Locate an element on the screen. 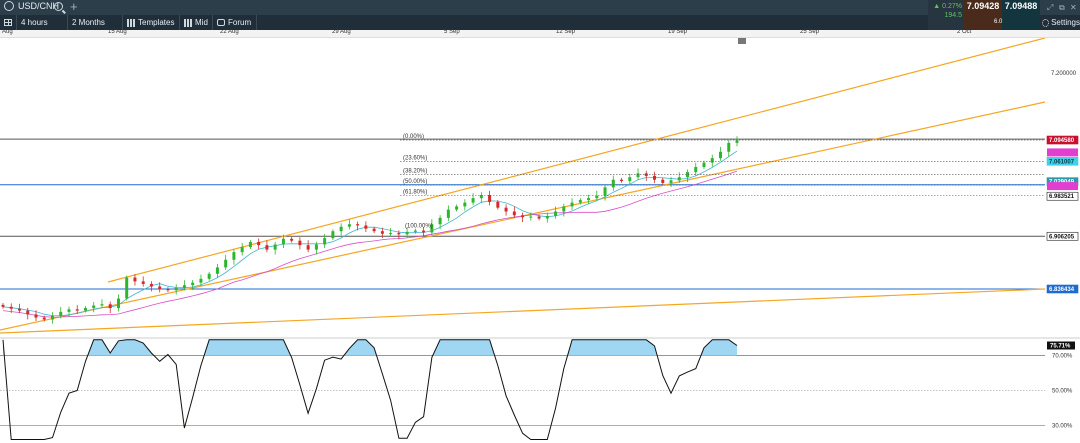 This screenshot has width=1080, height=443. interval-label: 4 hours is located at coordinates (34, 22).